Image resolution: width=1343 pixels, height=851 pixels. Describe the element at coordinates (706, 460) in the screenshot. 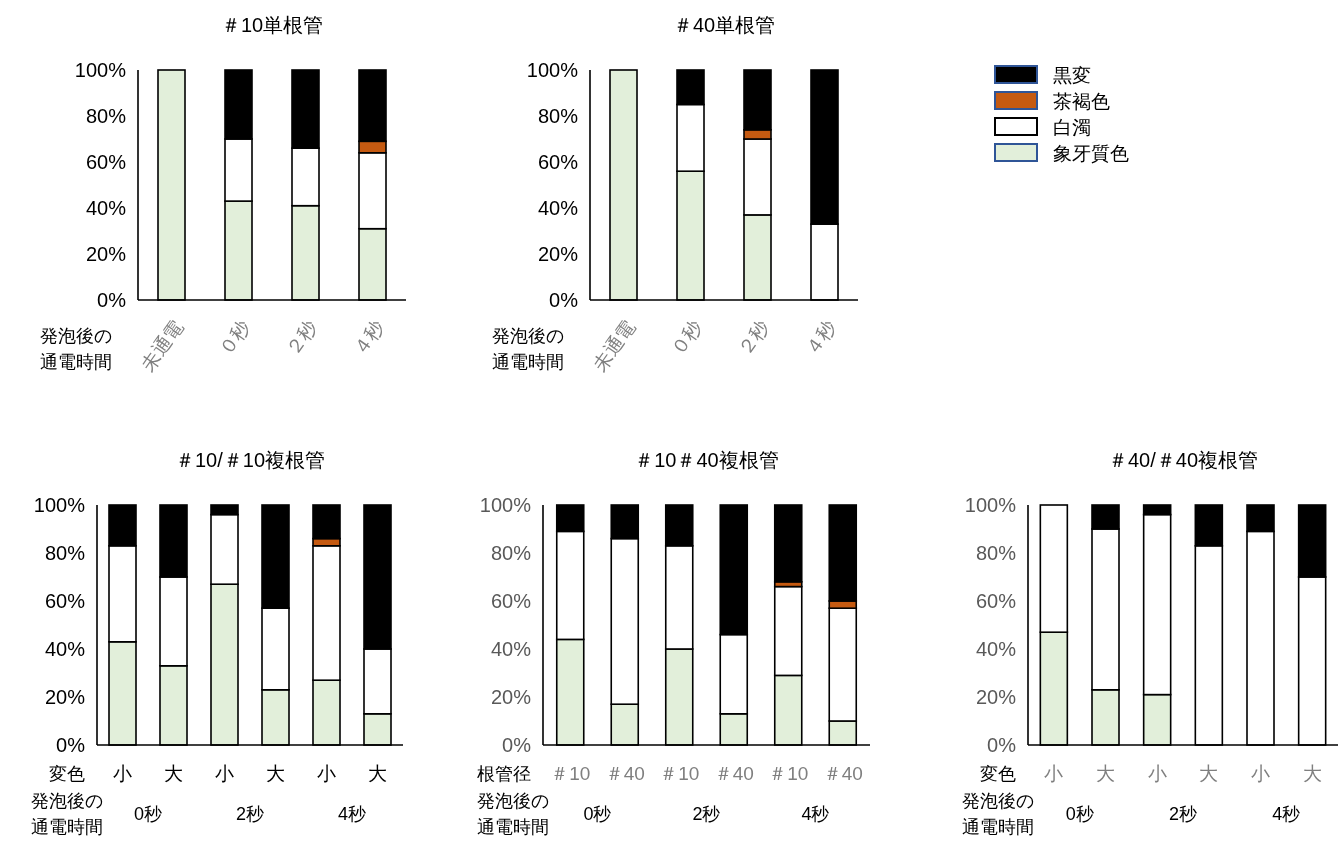

I see `chart-title: ＃10＃40複根管` at that location.